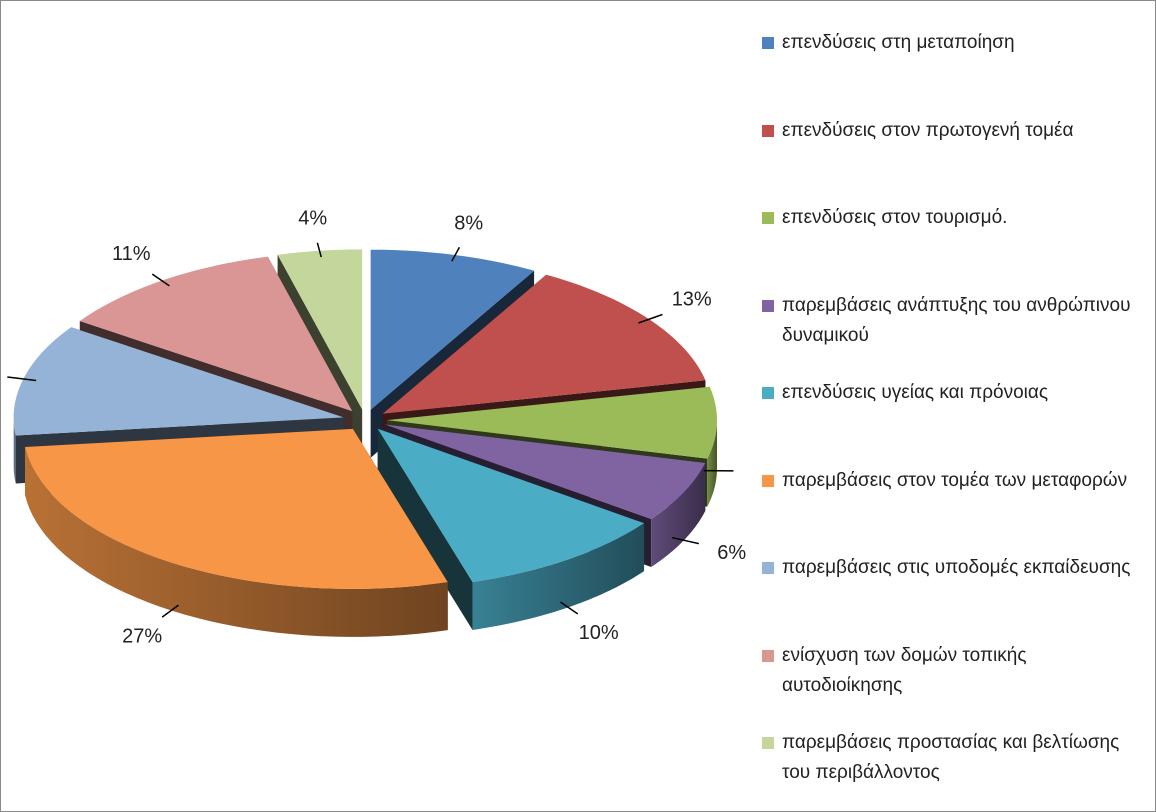  Describe the element at coordinates (692, 300) in the screenshot. I see `data-label: 13%` at that location.